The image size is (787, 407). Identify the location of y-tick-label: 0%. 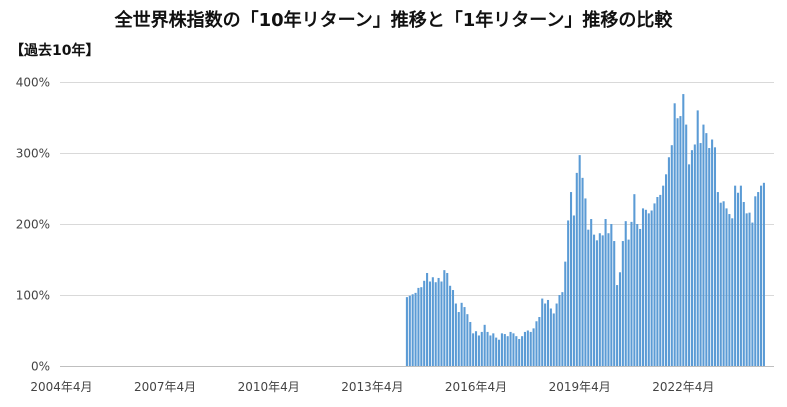
(40, 367).